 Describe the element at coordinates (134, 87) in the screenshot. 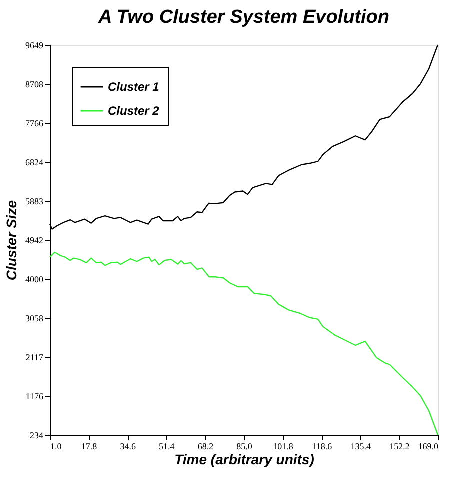

I see `legend-label: Cluster 1` at that location.